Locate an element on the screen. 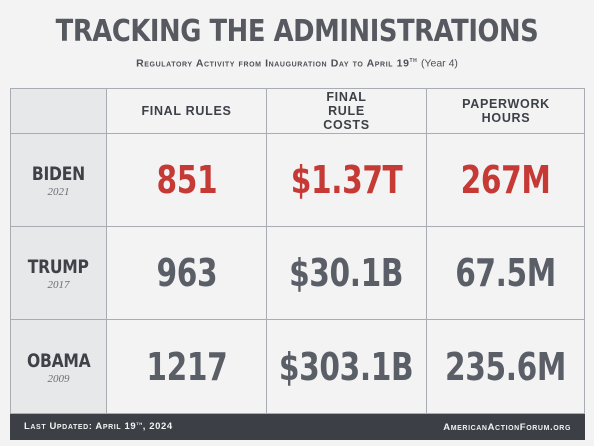 The width and height of the screenshot is (594, 446). row-header-background is located at coordinates (58, 251).